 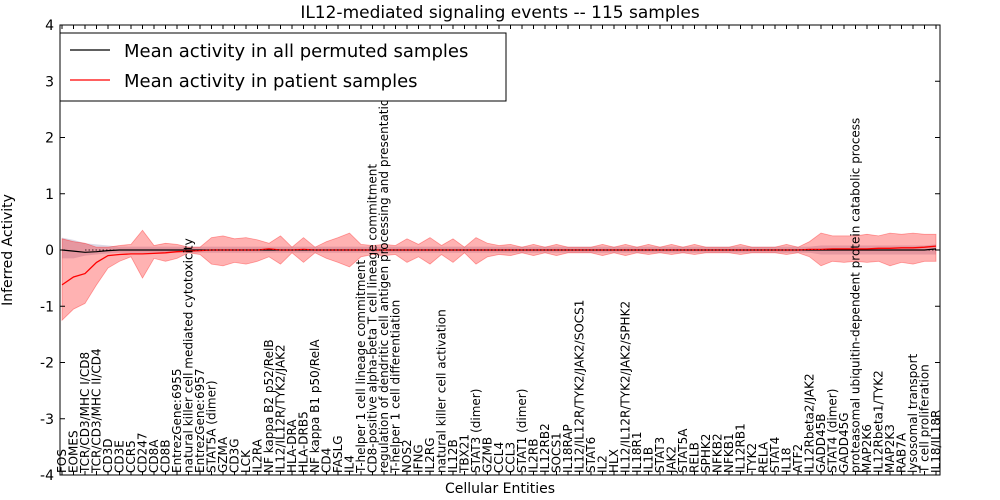 I want to click on x-tick-label: STAT3 (dimer), so click(x=476, y=431).